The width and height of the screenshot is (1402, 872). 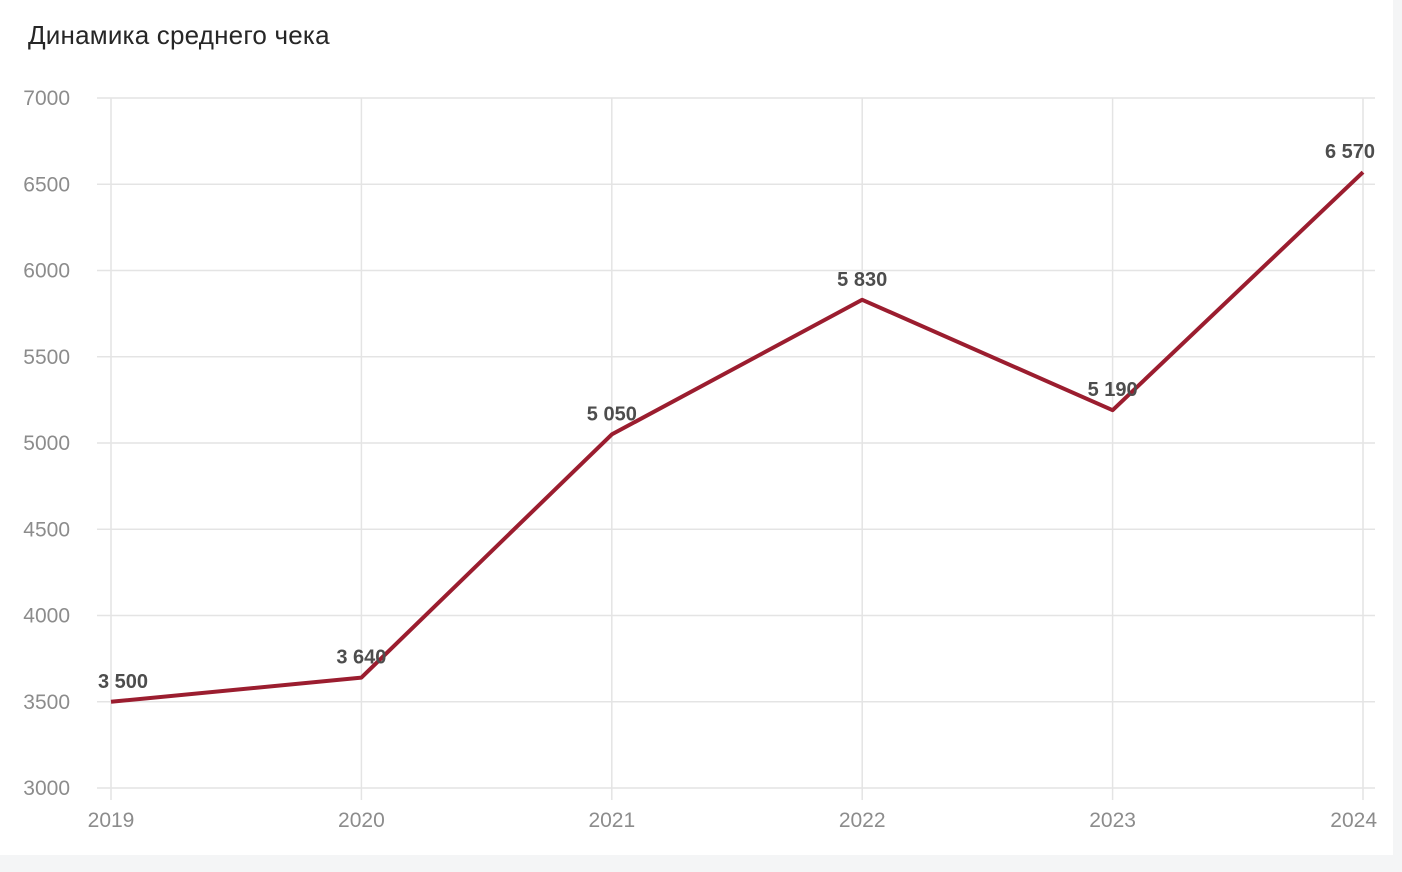 What do you see at coordinates (179, 35) in the screenshot?
I see `chart-title: Динамика среднего чека` at bounding box center [179, 35].